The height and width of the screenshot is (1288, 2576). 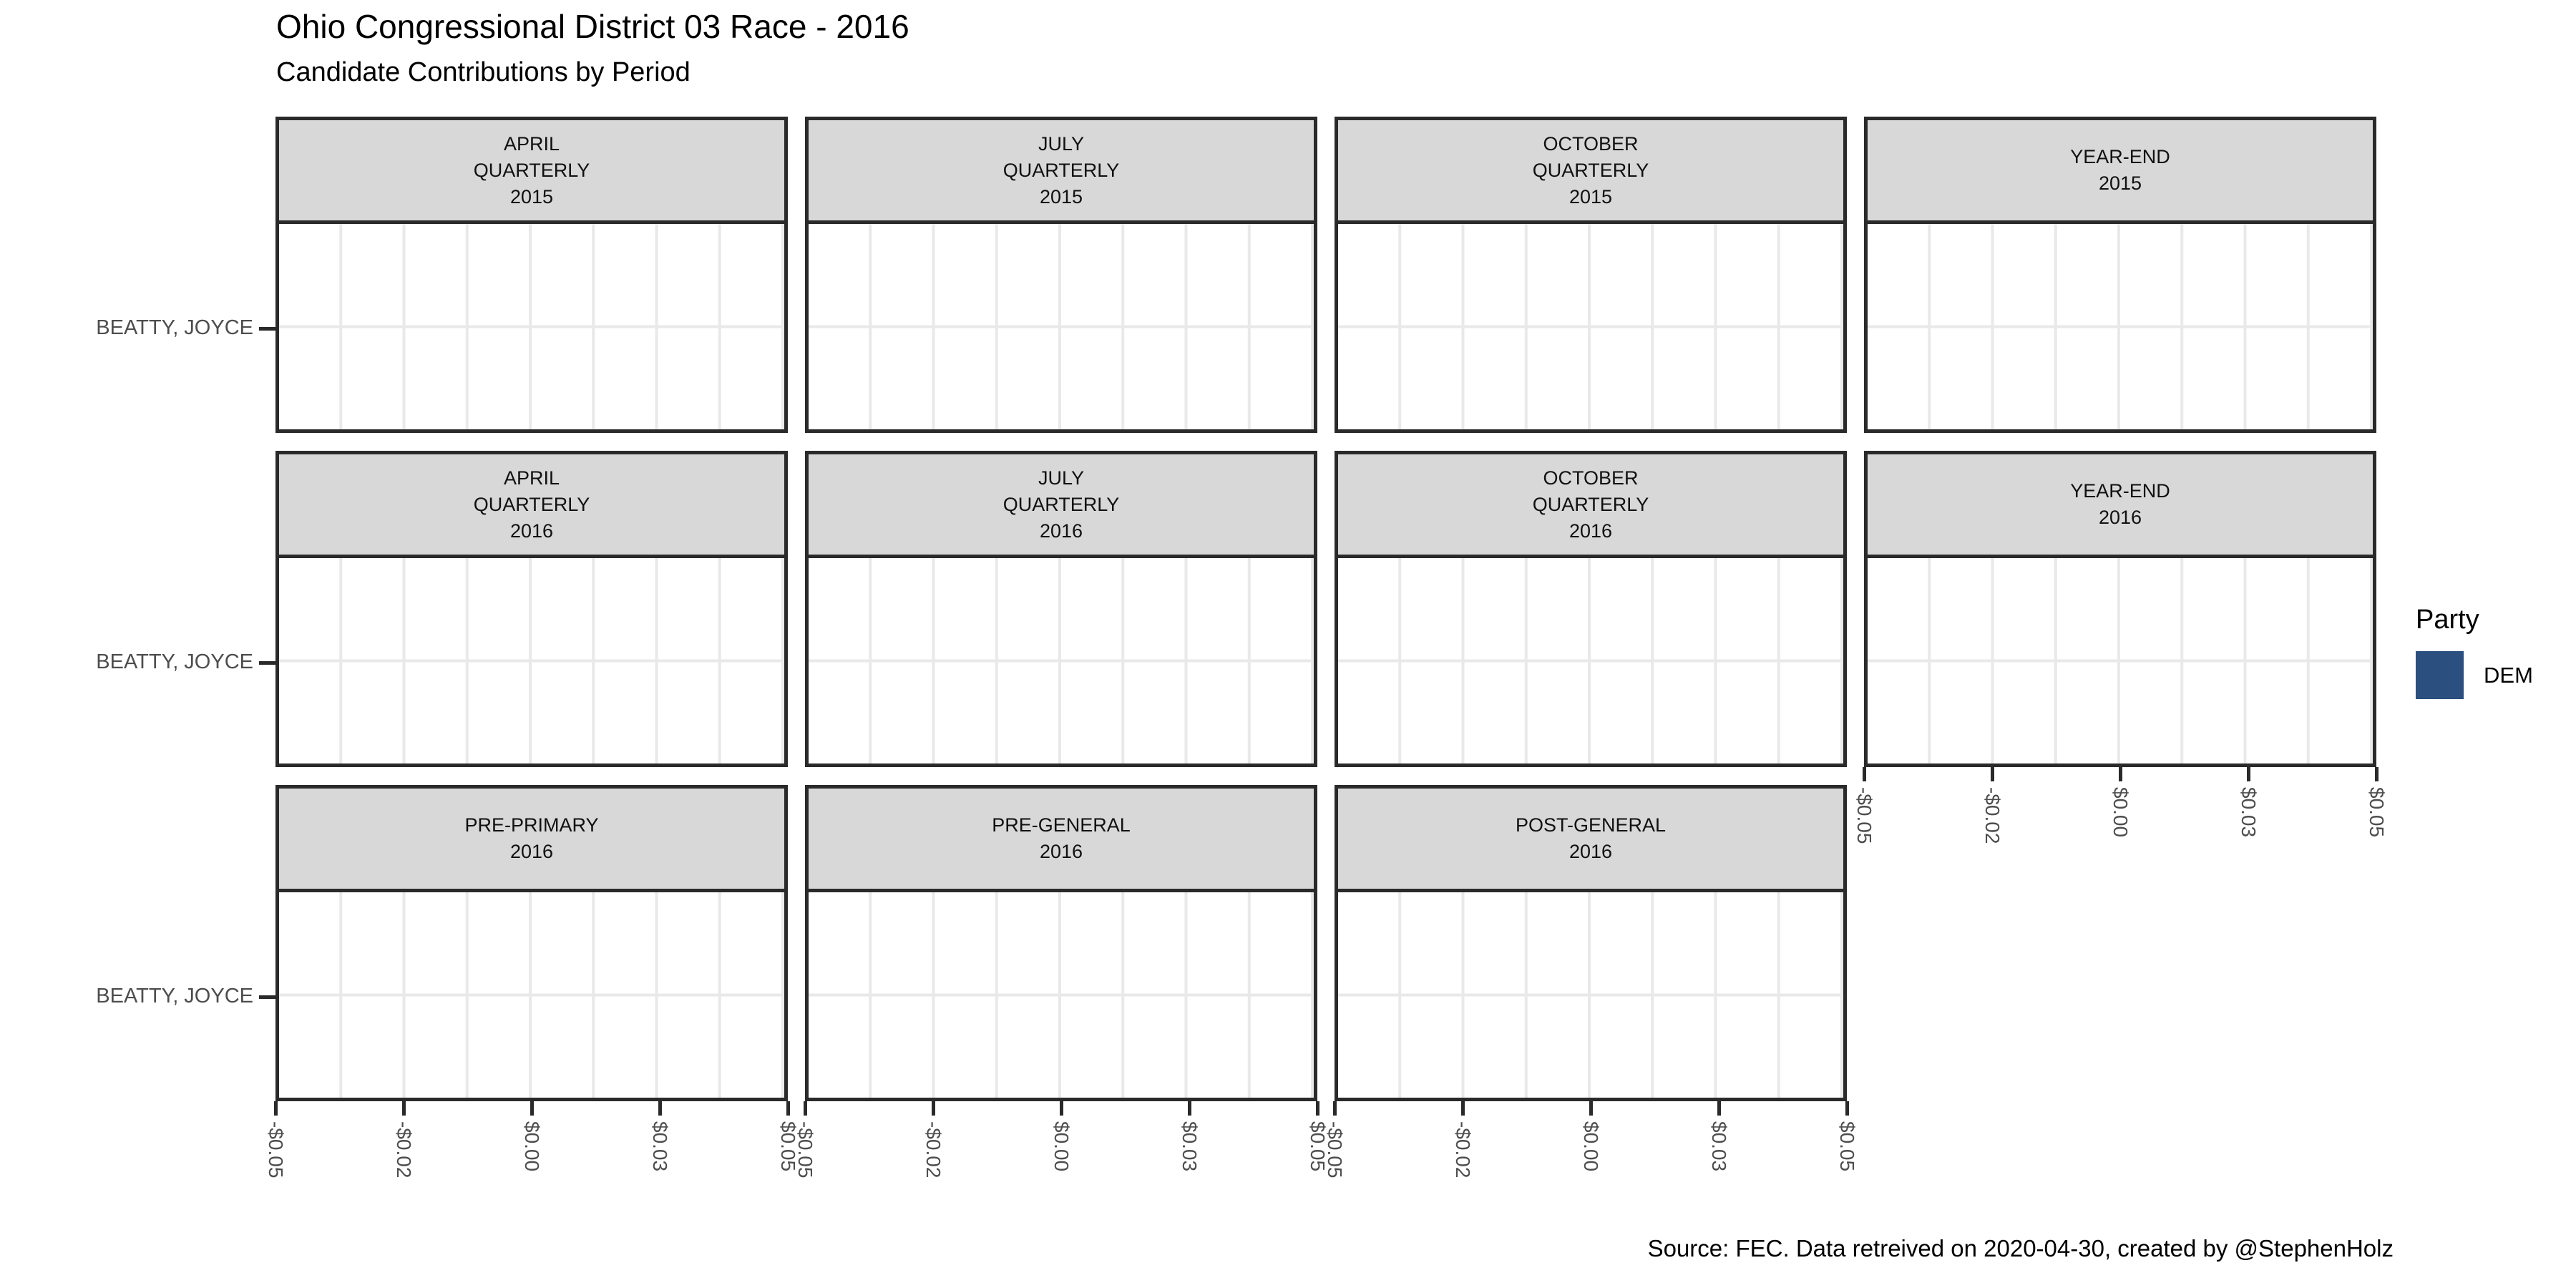 What do you see at coordinates (1061, 838) in the screenshot?
I see `facet-strip: PRE-GENERAL 2016` at bounding box center [1061, 838].